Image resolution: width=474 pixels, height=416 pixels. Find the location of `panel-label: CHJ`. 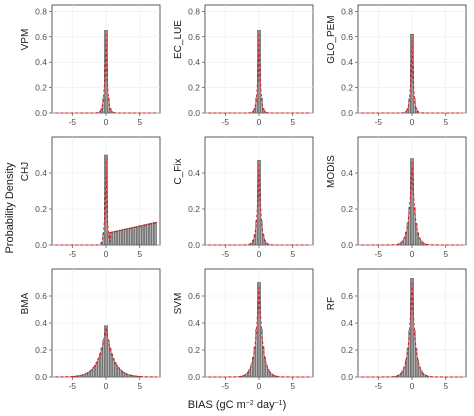

panel-label: CHJ is located at coordinates (25, 171).